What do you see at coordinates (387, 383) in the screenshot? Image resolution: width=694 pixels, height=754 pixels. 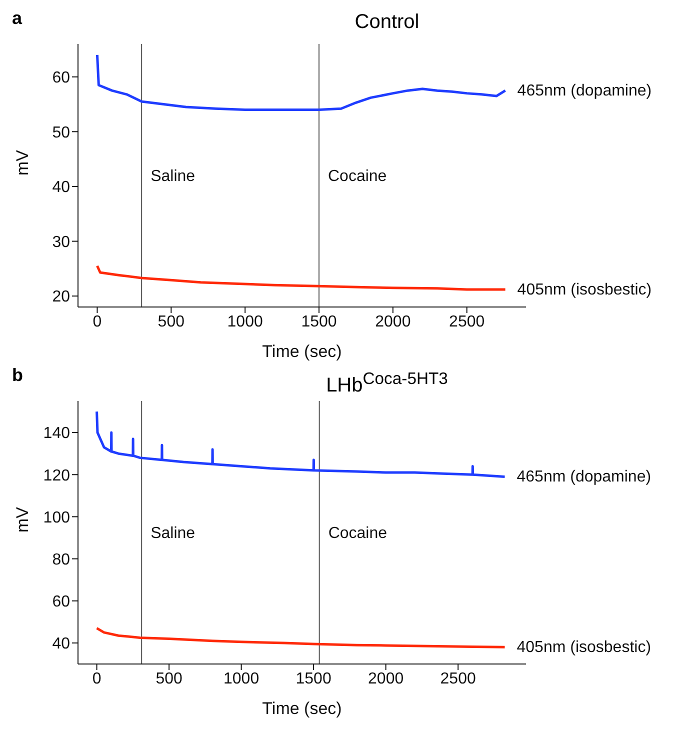 I see `chart-title: LHb$^{Coca-5HT3}$` at bounding box center [387, 383].